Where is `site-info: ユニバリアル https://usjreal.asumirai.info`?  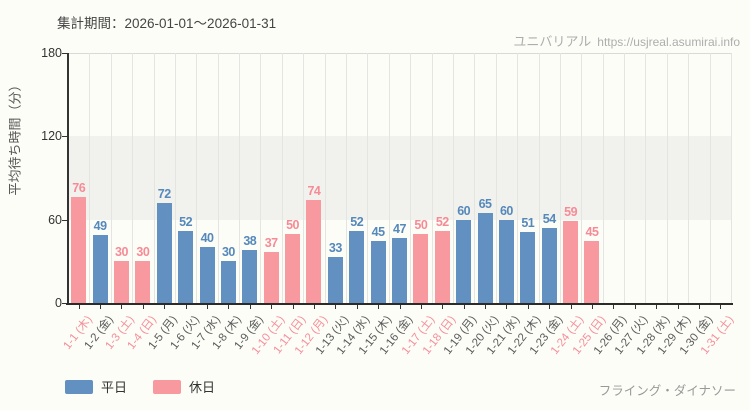
site-info: ユニバリアル https://usjreal.asumirai.info is located at coordinates (626, 41).